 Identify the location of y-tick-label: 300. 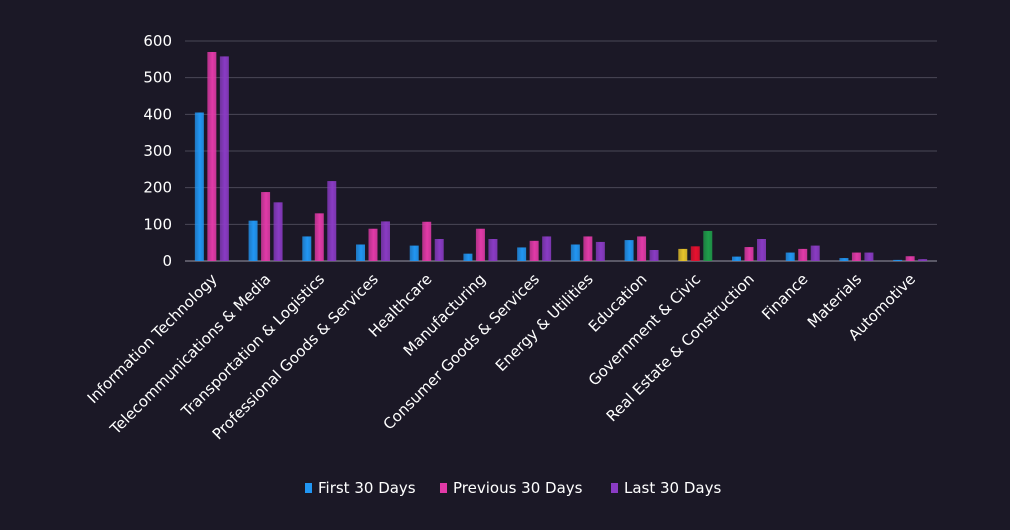
(157, 151).